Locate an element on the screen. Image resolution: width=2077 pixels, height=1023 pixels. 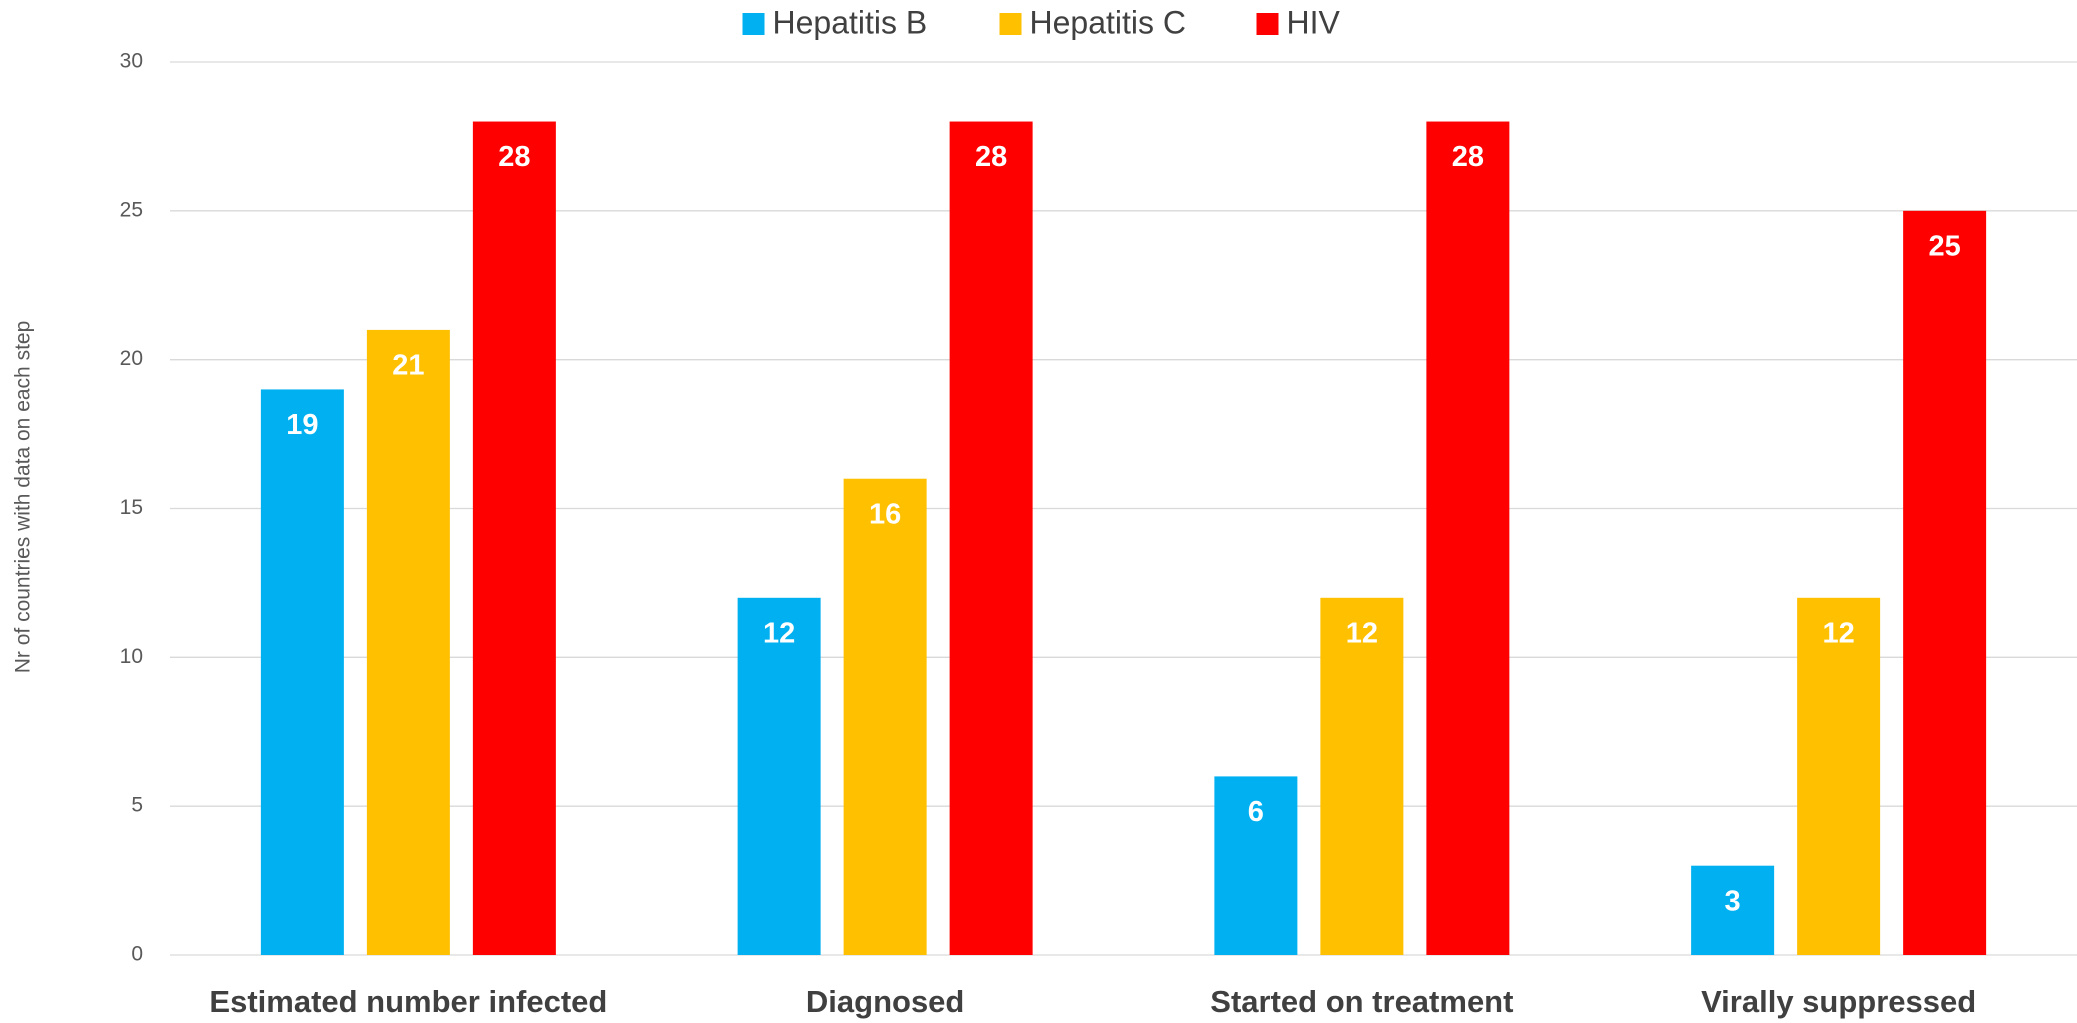
data-label: 19 is located at coordinates (302, 425).